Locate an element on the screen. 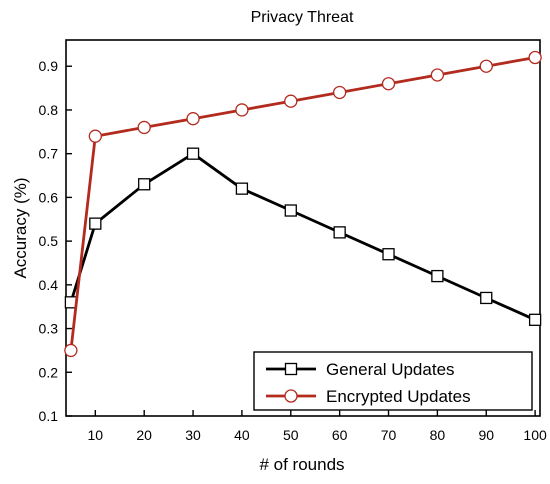  legend: General Updates Encrypted Updates is located at coordinates (393, 381).